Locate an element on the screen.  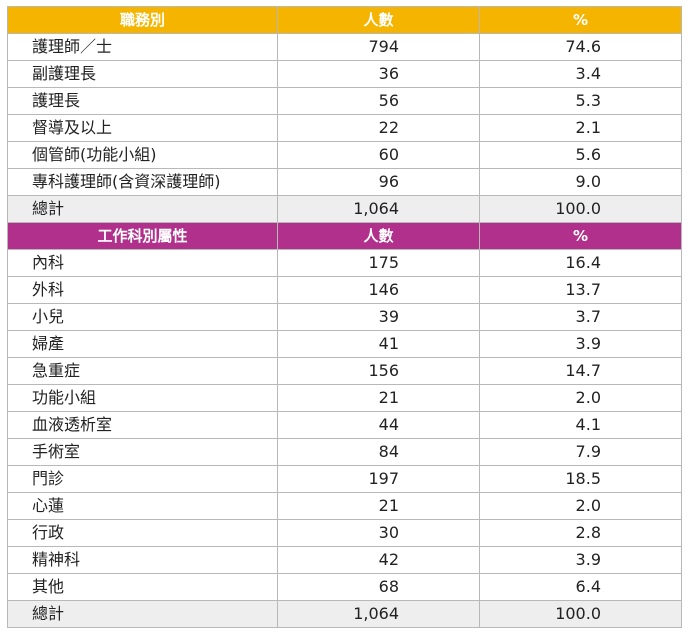
row-label: 督導及以上 is located at coordinates (142, 128).